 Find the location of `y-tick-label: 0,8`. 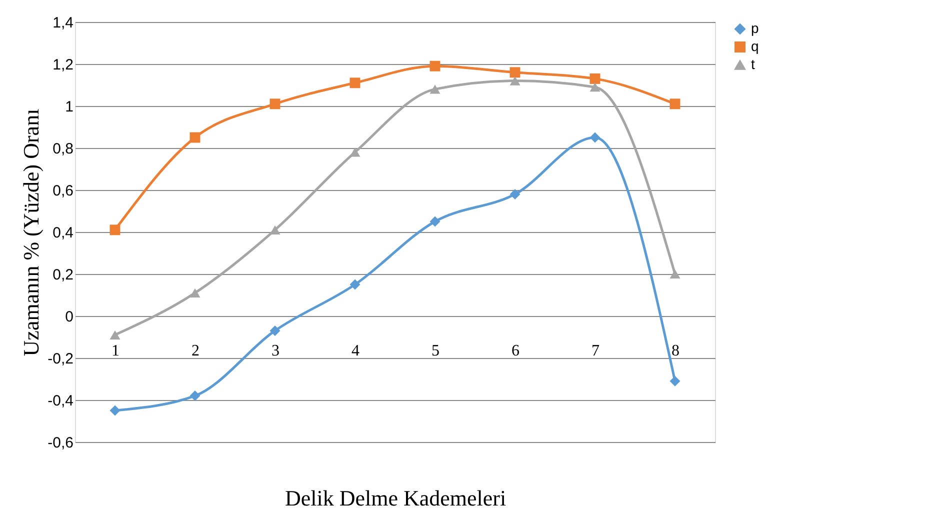

y-tick-label: 0,8 is located at coordinates (63, 149).